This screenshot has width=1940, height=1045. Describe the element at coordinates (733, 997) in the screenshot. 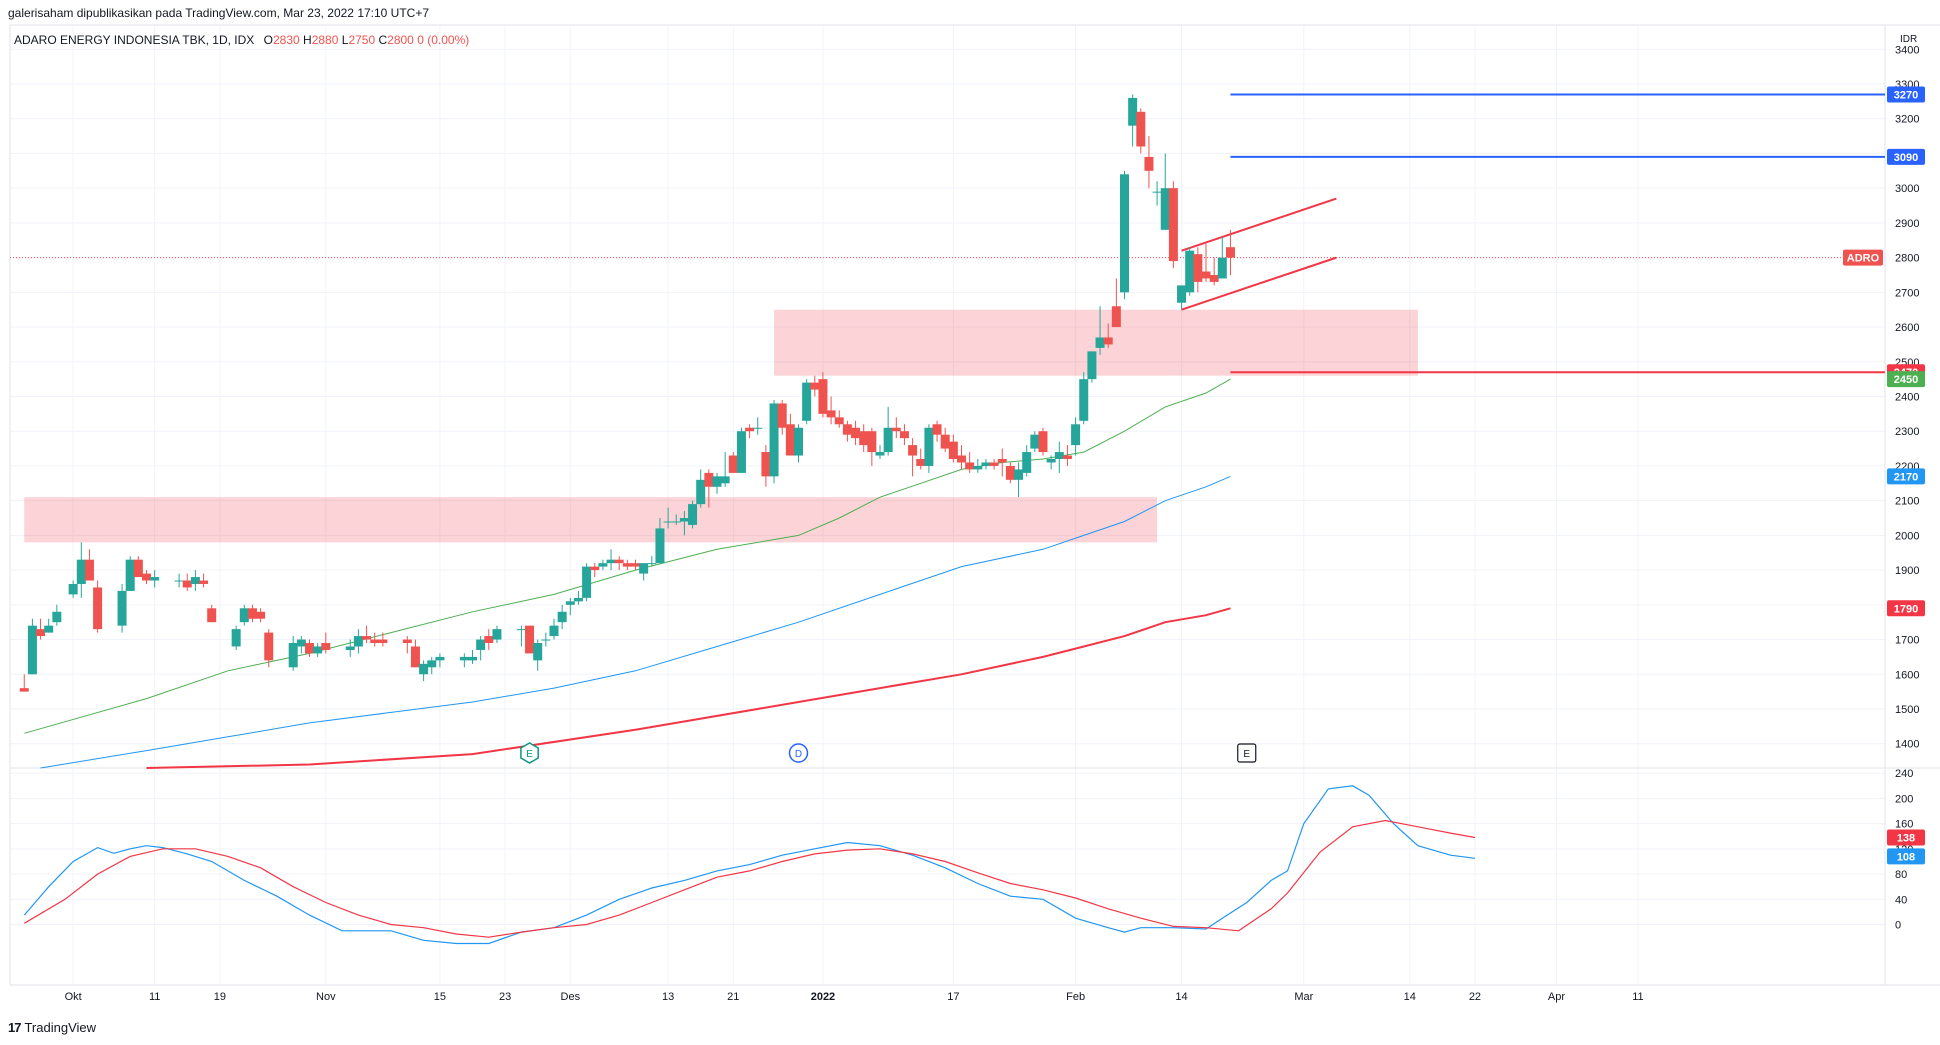

I see `time-tick-label: 21` at that location.